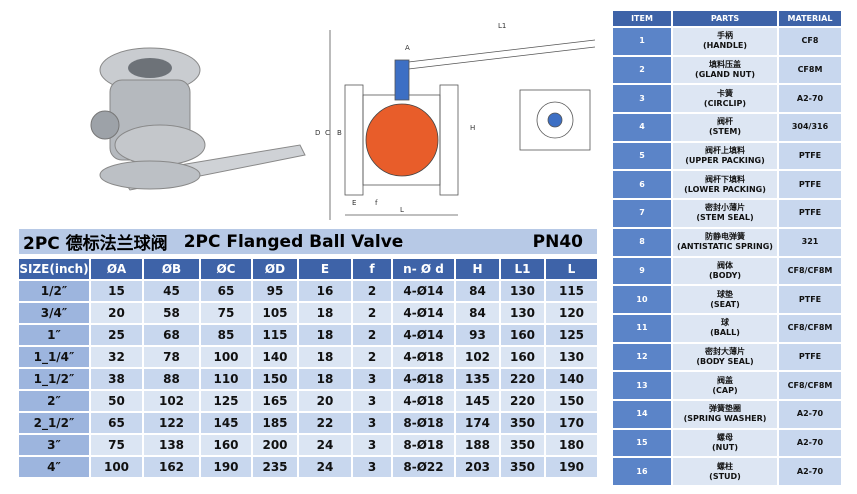 Image resolution: width=857 pixels, height=494 pixels. What do you see at coordinates (642, 328) in the screenshot?
I see `item-number: 11` at bounding box center [642, 328].